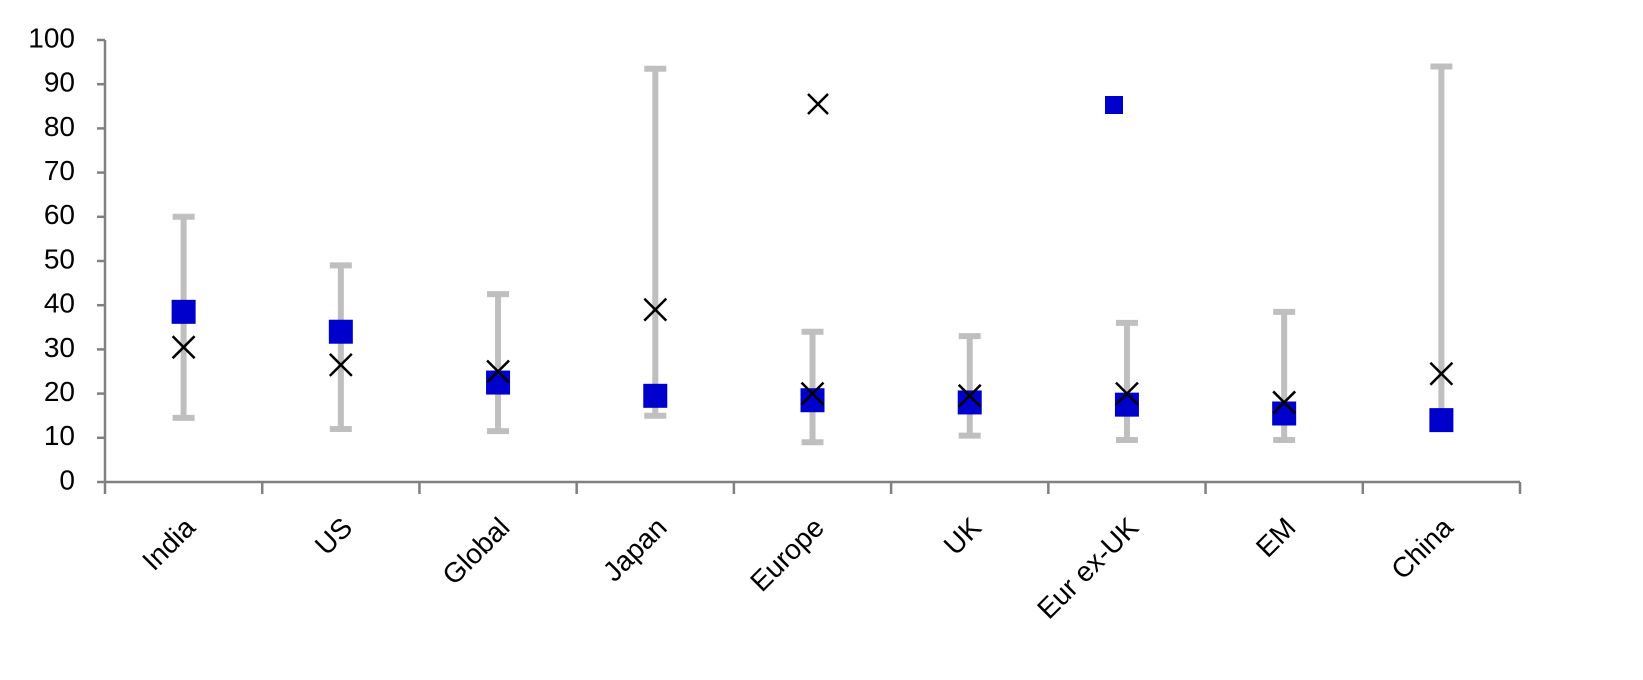  Describe the element at coordinates (475, 551) in the screenshot. I see `x-tick-label: Global` at that location.